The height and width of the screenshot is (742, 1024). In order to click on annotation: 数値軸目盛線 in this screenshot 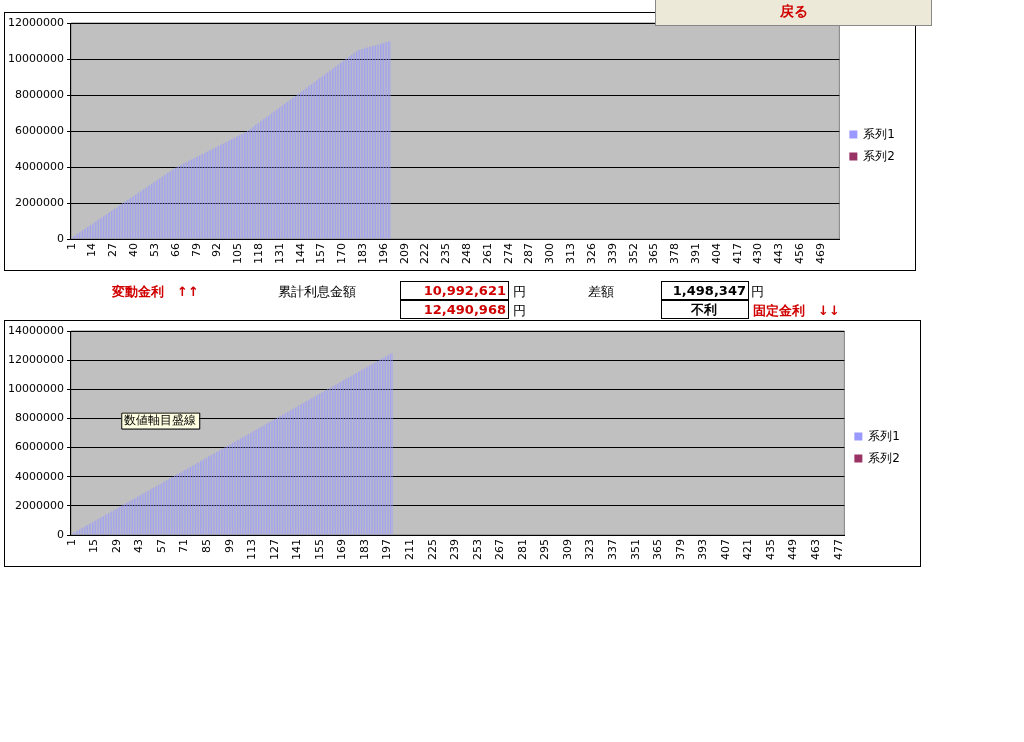, I will do `click(160, 420)`.